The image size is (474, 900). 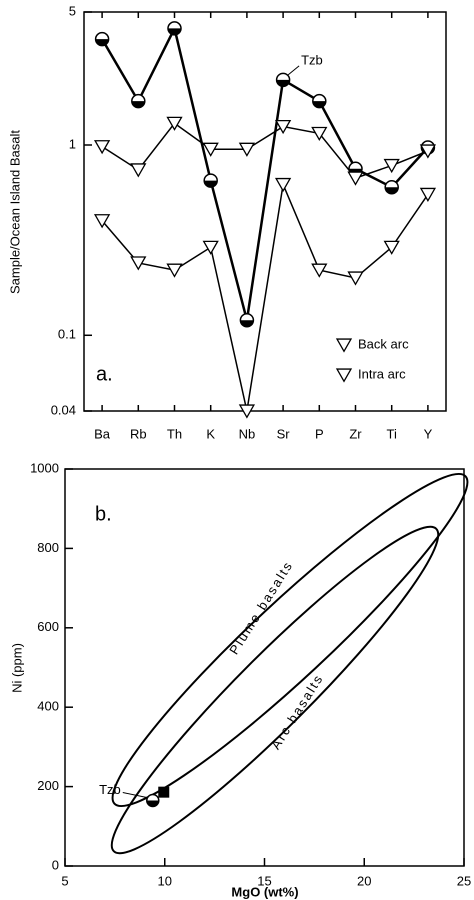 I want to click on y-axis-label: Sample/Ocean Island Basalt, so click(x=14, y=212).